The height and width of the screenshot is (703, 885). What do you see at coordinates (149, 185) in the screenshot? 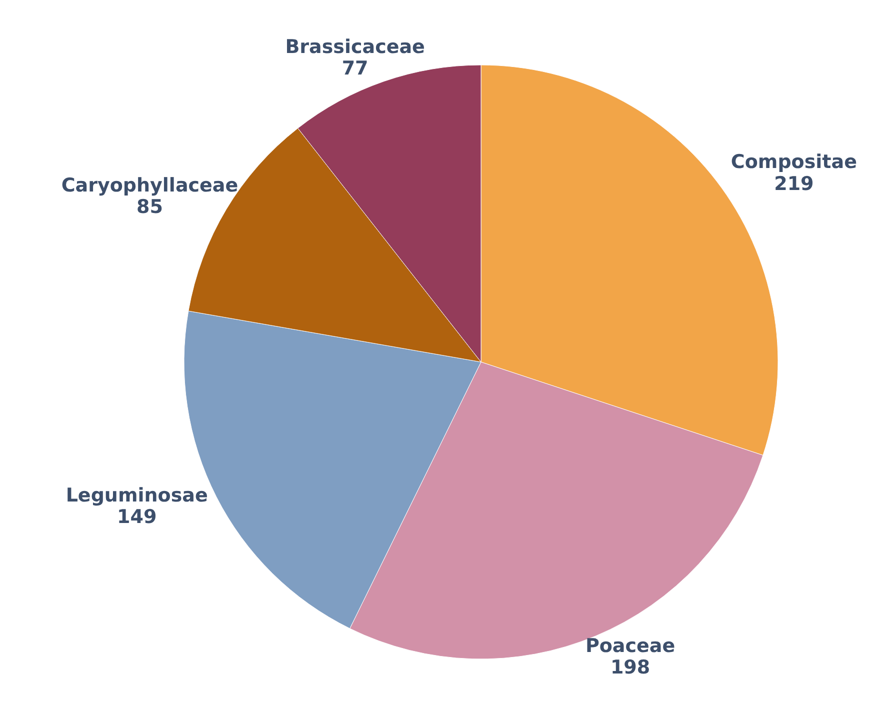
I see `slice-label: Caryophyllaceae` at bounding box center [149, 185].